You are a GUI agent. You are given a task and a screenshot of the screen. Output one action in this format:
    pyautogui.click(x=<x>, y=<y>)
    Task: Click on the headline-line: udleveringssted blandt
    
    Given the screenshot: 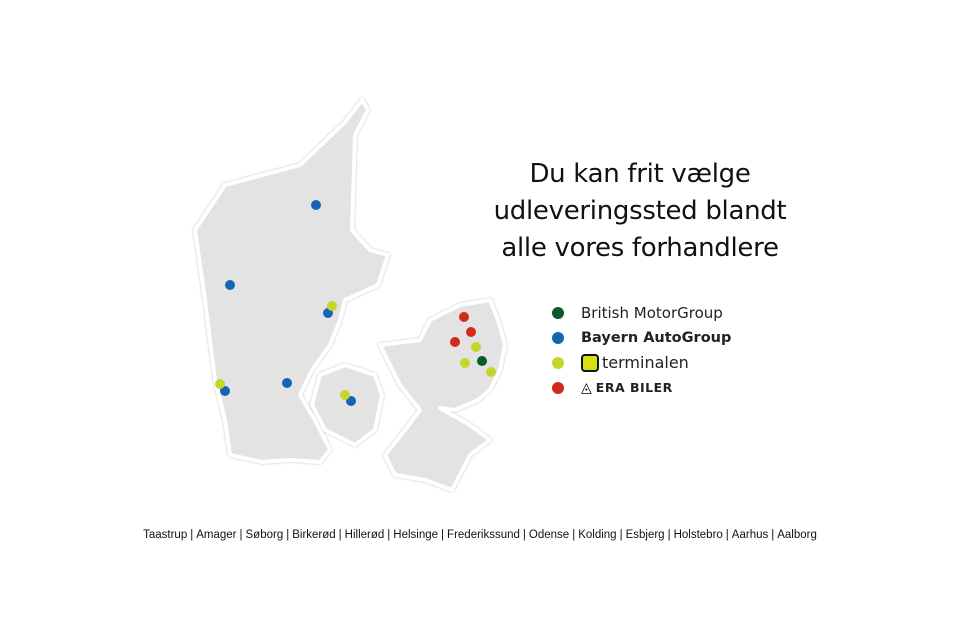 What is the action you would take?
    pyautogui.click(x=640, y=211)
    